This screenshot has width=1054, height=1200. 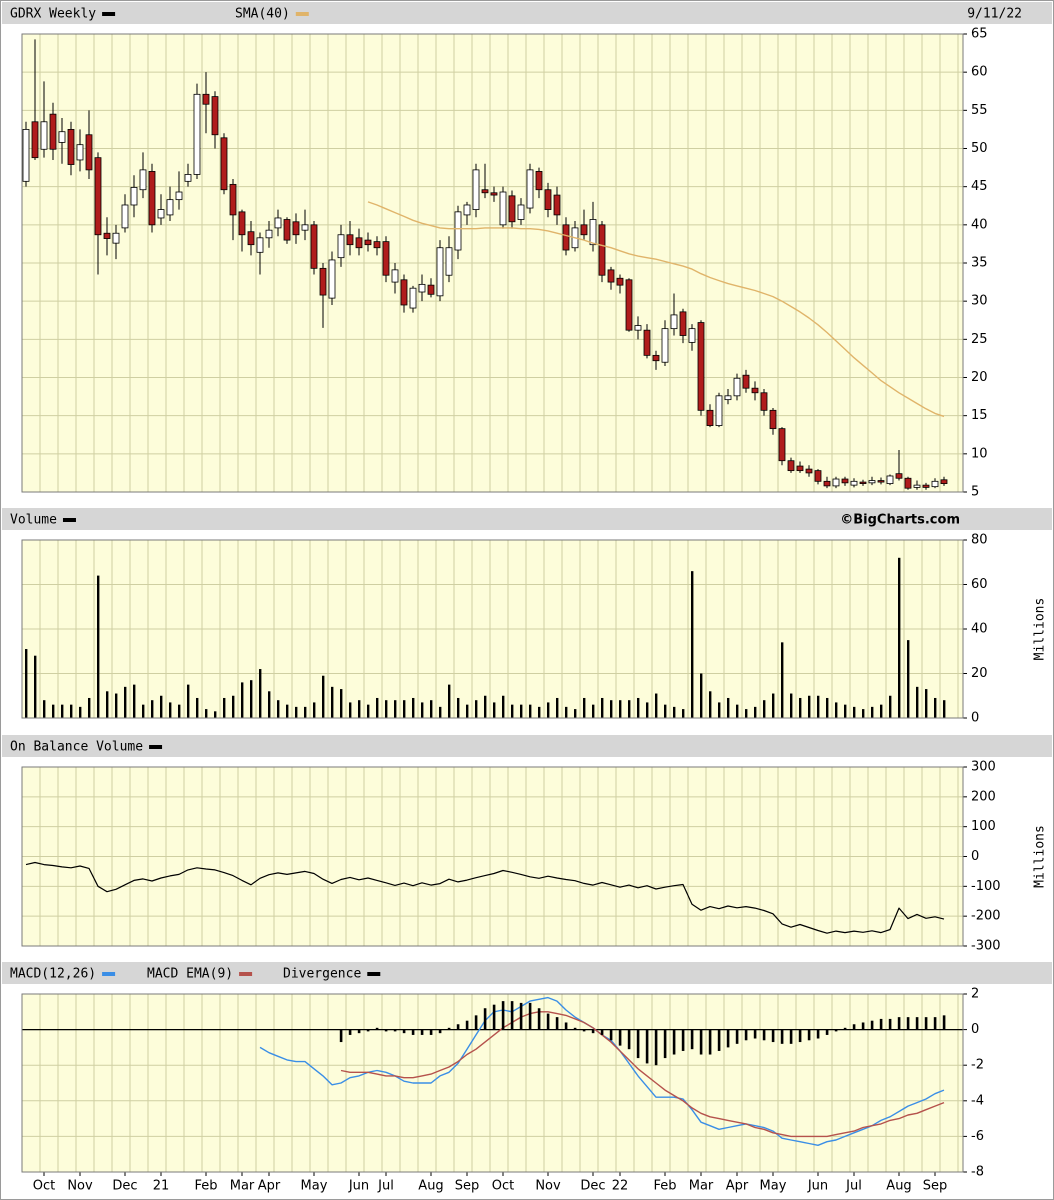 What do you see at coordinates (975, 492) in the screenshot?
I see `y-tick-label: 5` at bounding box center [975, 492].